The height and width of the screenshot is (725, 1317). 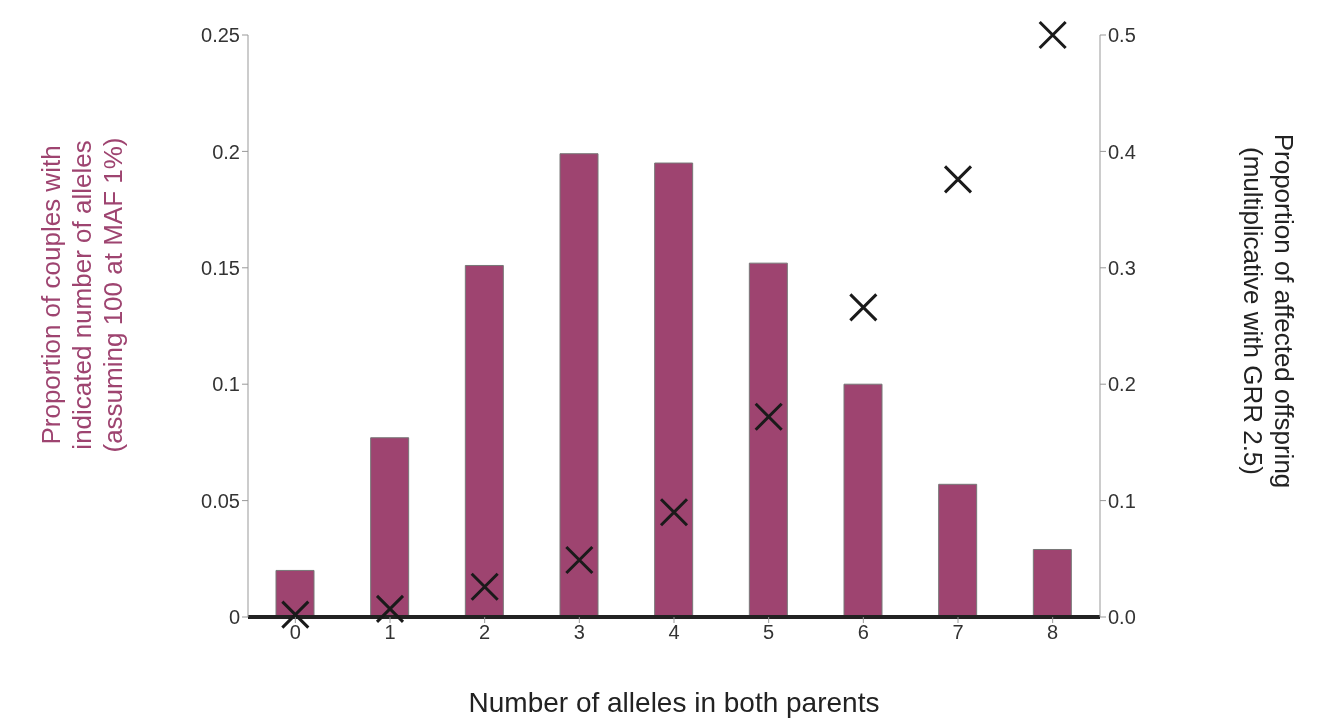 I want to click on x-tick-label: 2, so click(x=485, y=632).